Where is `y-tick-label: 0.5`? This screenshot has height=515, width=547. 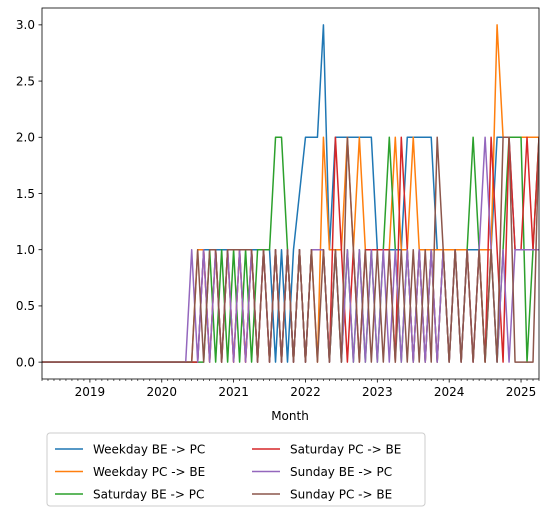 y-tick-label: 0.5 is located at coordinates (25, 306).